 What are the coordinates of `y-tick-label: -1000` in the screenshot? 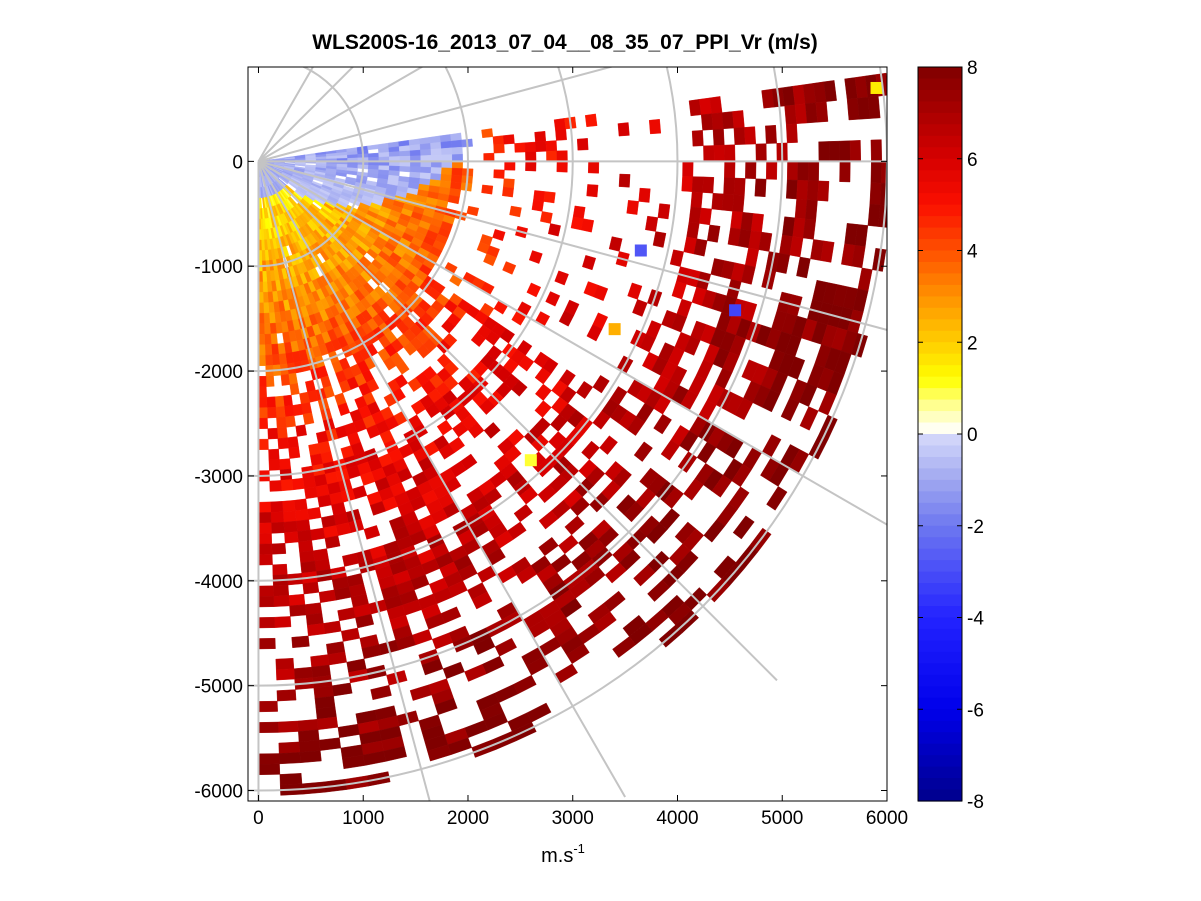 It's located at (218, 267).